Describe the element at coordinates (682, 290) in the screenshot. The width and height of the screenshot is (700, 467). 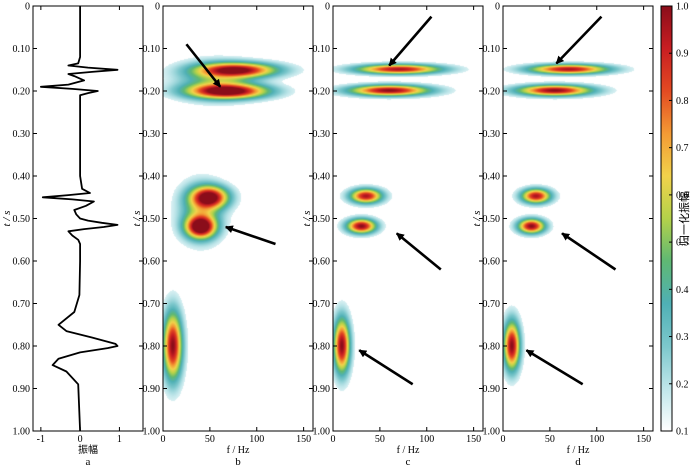
I see `colorbar-tick-label: 0.4` at that location.